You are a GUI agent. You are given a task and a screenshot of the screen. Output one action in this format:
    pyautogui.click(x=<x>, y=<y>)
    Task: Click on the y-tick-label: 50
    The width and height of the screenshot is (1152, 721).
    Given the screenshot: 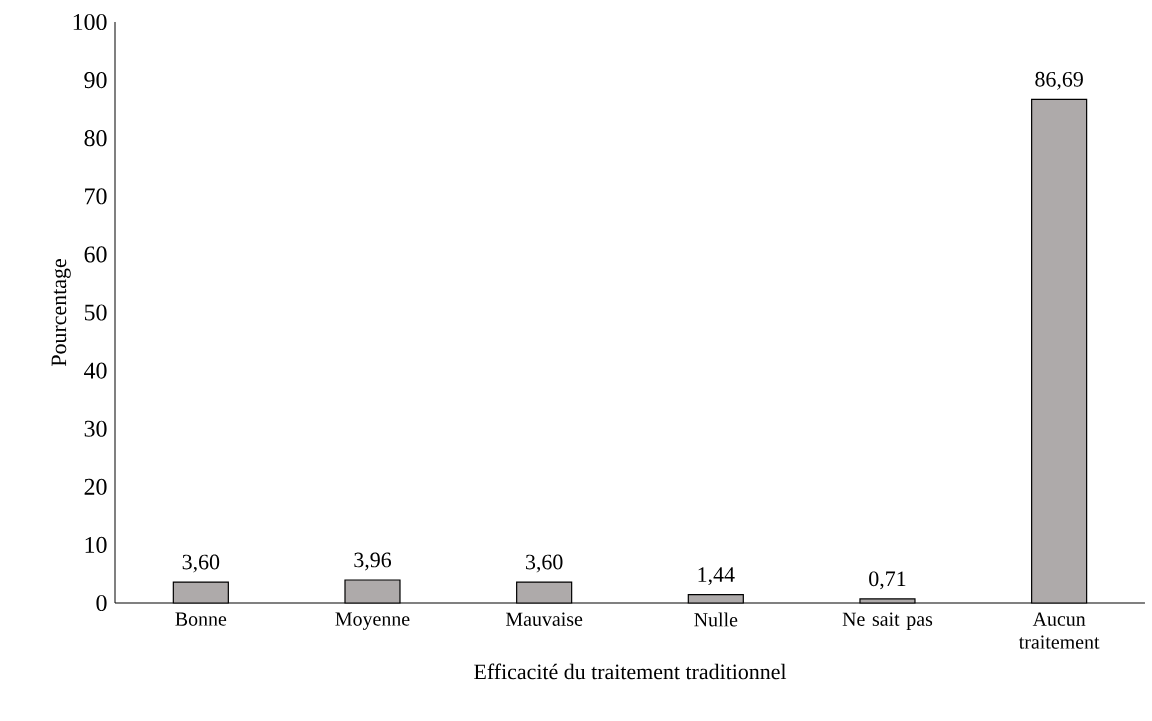 What is the action you would take?
    pyautogui.click(x=95, y=312)
    